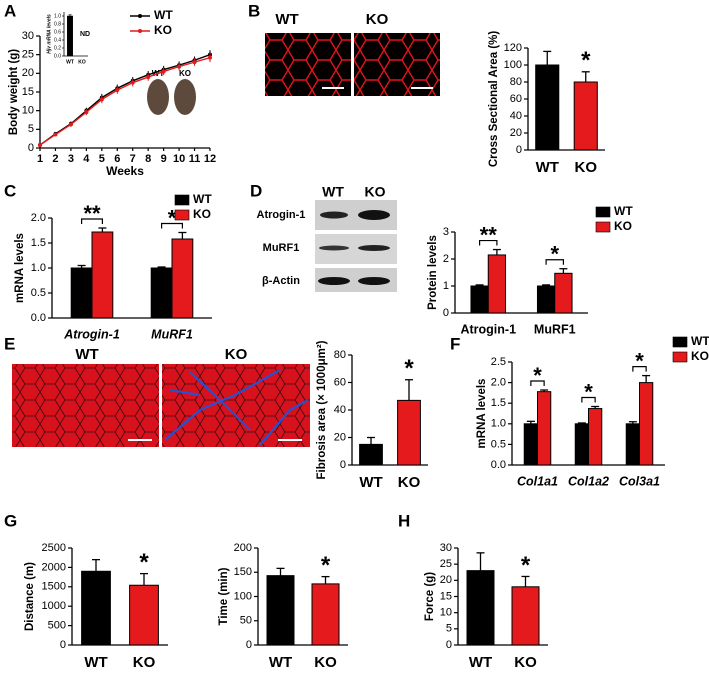 The height and width of the screenshot is (683, 709). Describe the element at coordinates (54, 567) in the screenshot. I see `y-tick-label: 2000` at that location.